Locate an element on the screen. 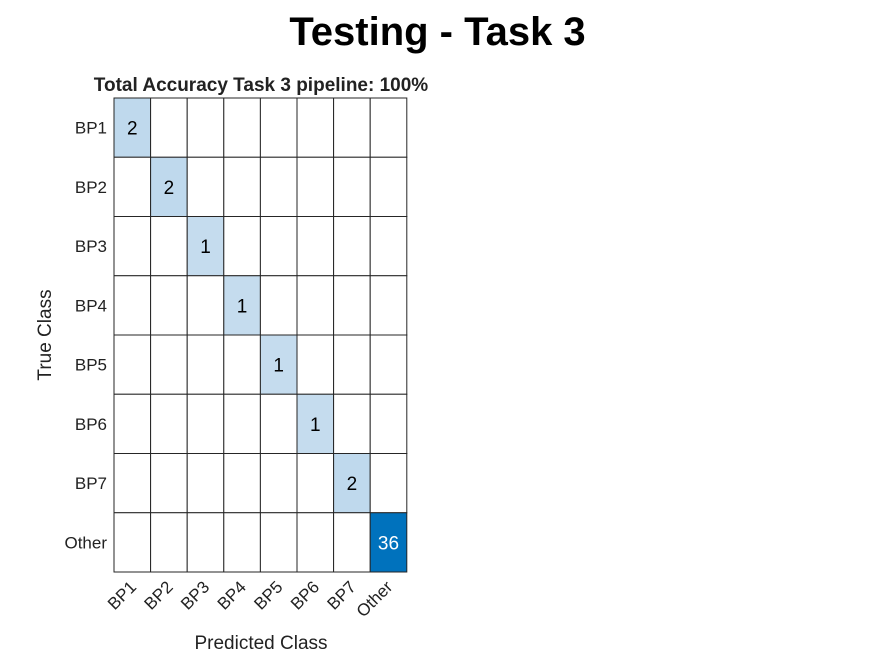 The width and height of the screenshot is (875, 656). column-tick-label: BP1 is located at coordinates (122, 595).